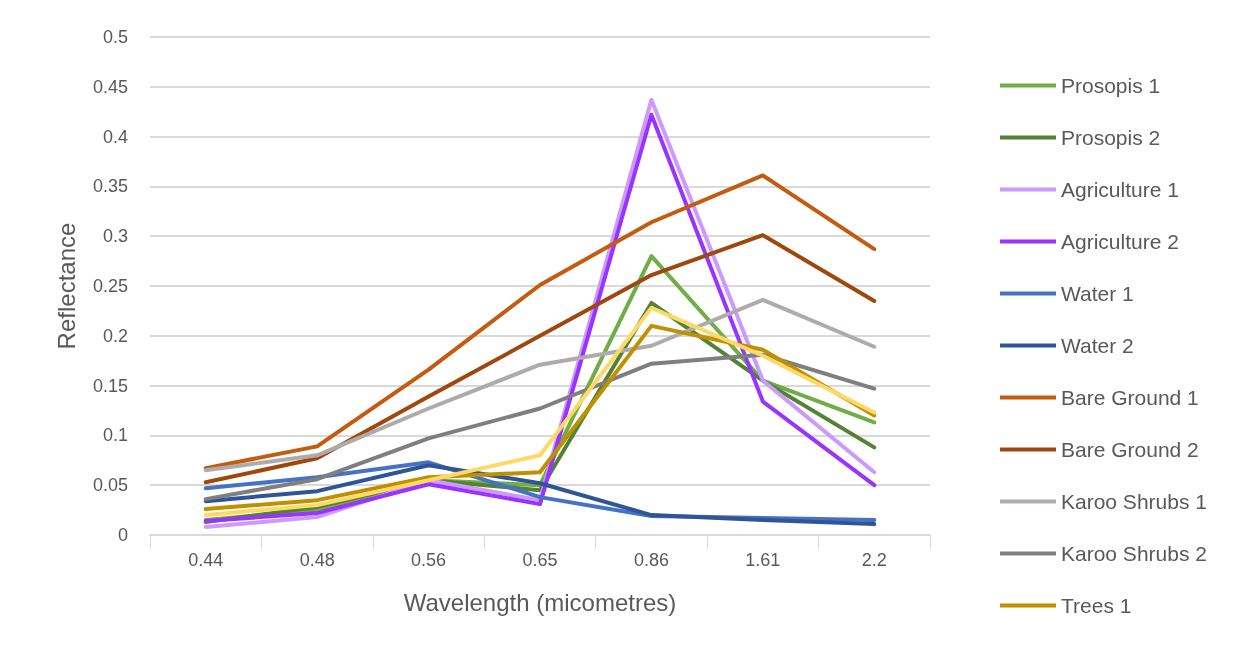 This screenshot has height=654, width=1253. Describe the element at coordinates (651, 560) in the screenshot. I see `x-tick-label: 0.86` at that location.